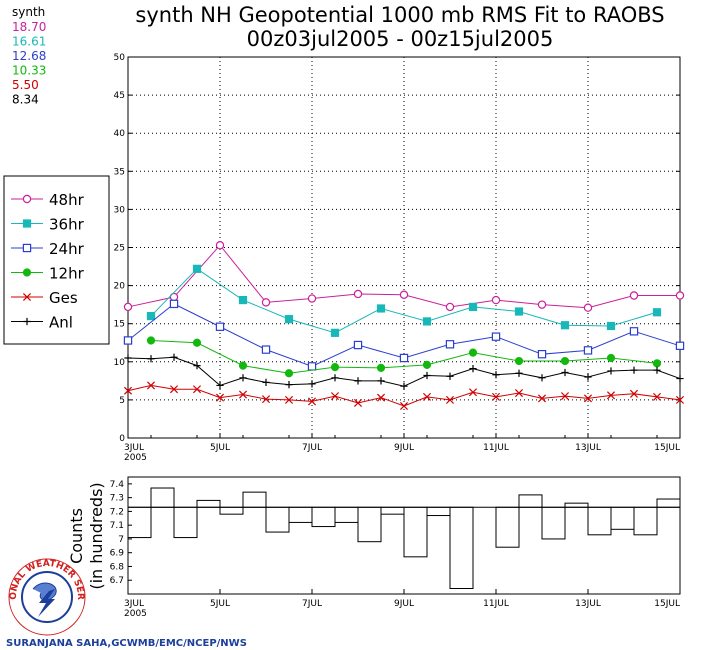 This screenshot has height=650, width=712. Describe the element at coordinates (404, 335) in the screenshot. I see `series-24hr` at that location.